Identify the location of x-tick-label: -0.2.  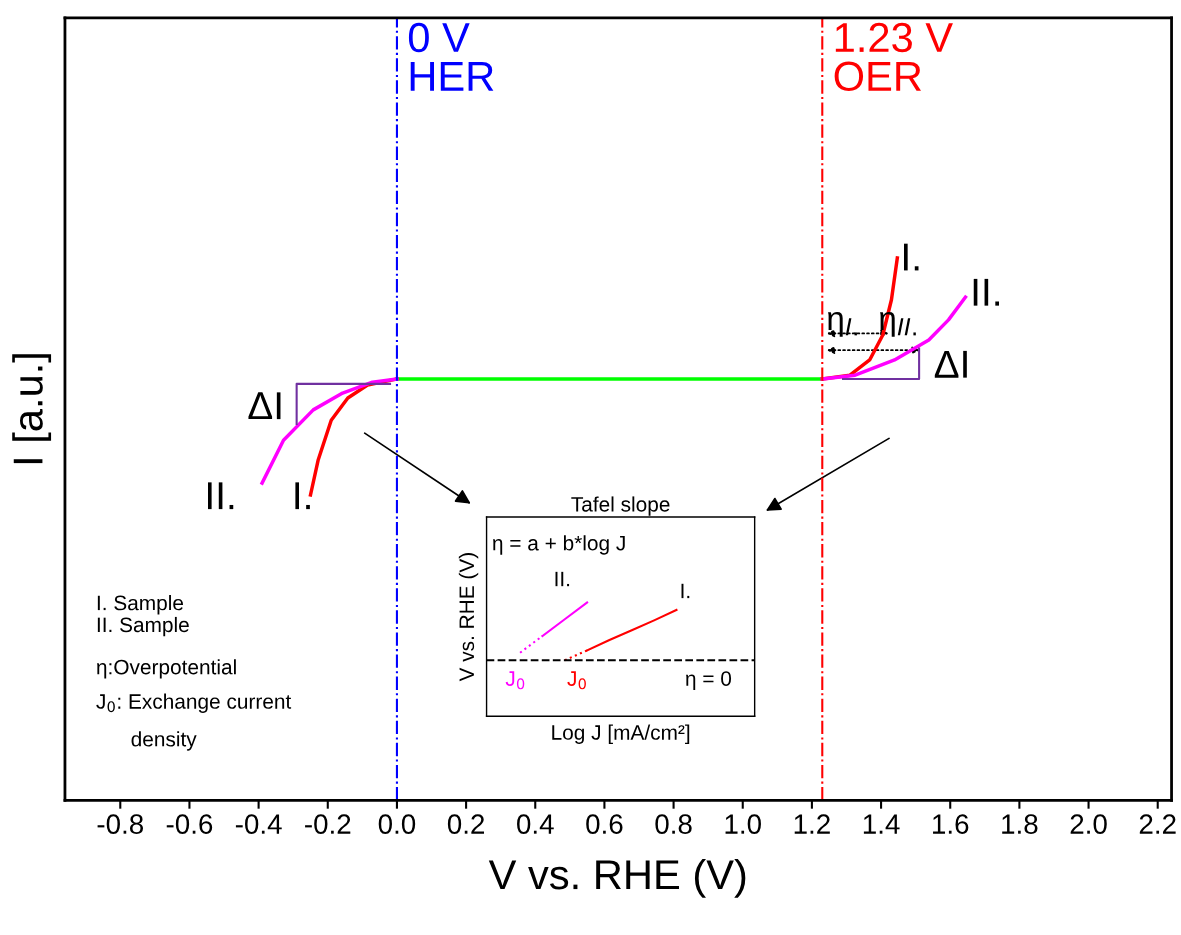
(328, 824).